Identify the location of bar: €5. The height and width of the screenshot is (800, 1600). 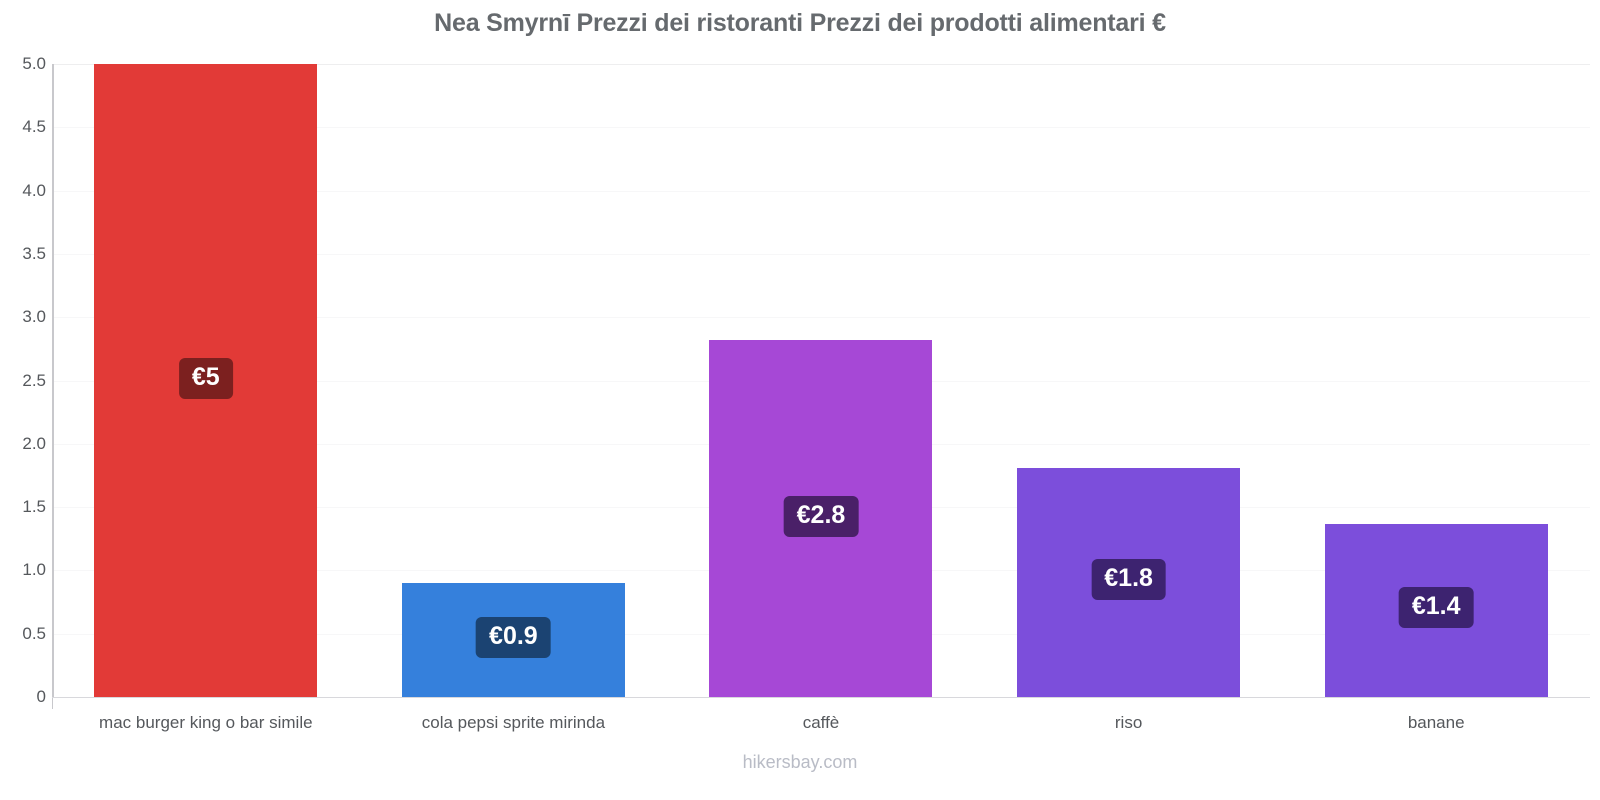
(206, 380).